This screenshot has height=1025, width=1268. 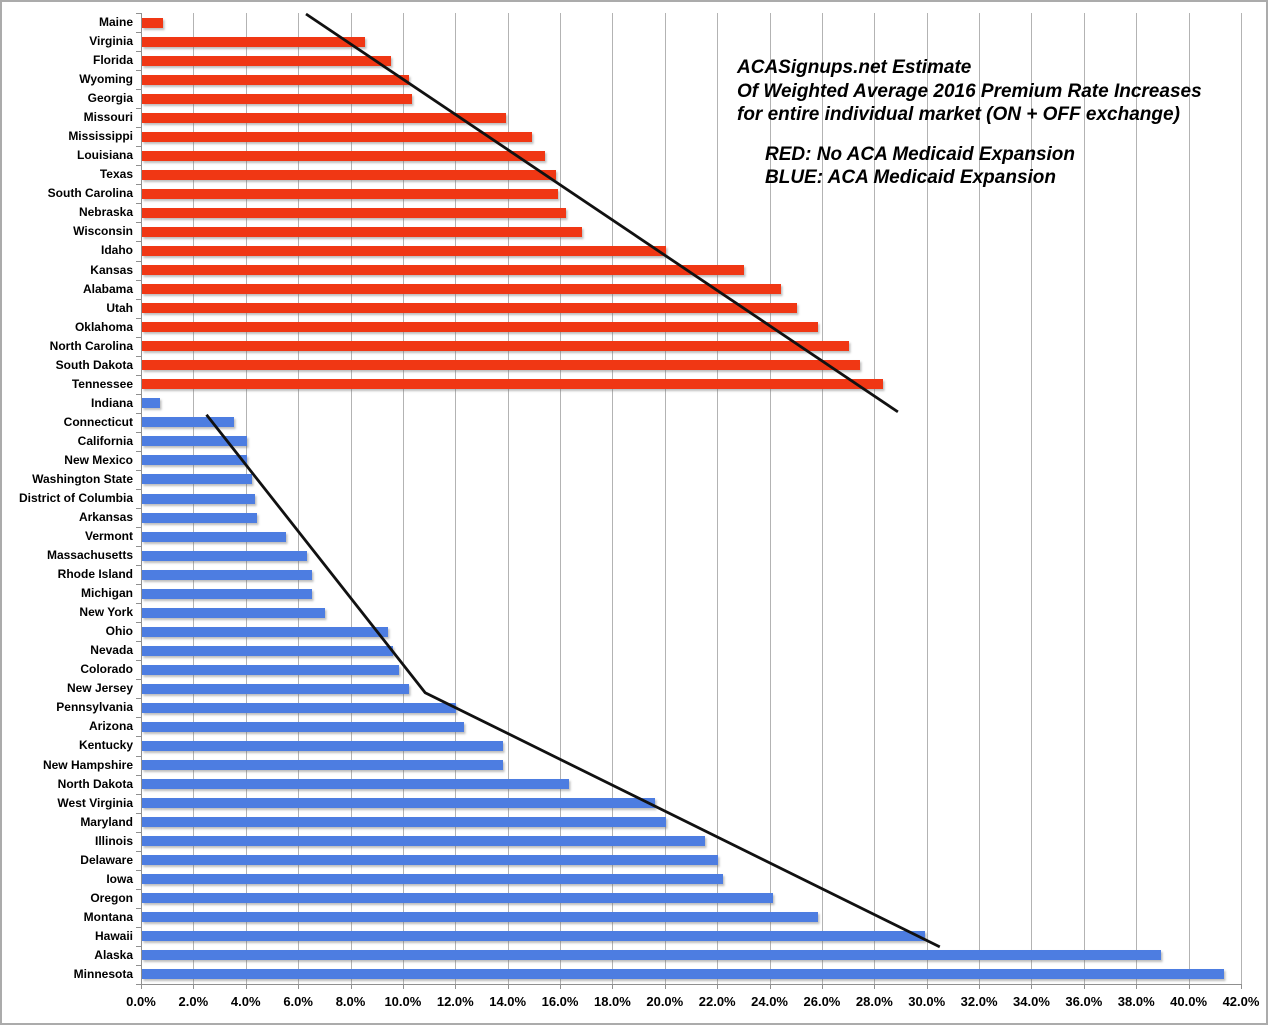 I want to click on x-axis-tick-label: 6.0%, so click(x=298, y=1001).